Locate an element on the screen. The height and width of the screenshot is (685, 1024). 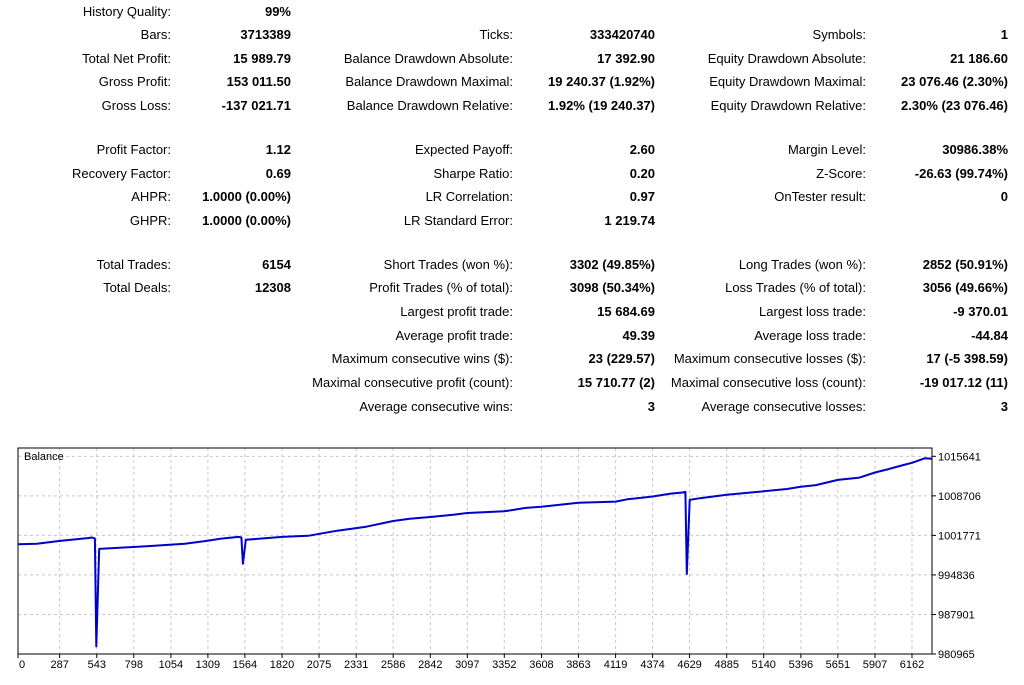
x-tick-label: 5651 is located at coordinates (838, 665).